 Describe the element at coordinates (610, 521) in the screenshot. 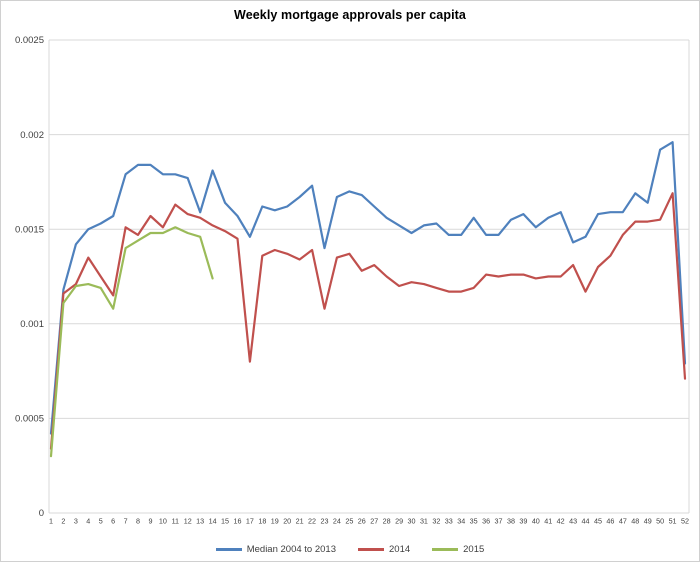

I see `x-tick-label: 46` at that location.